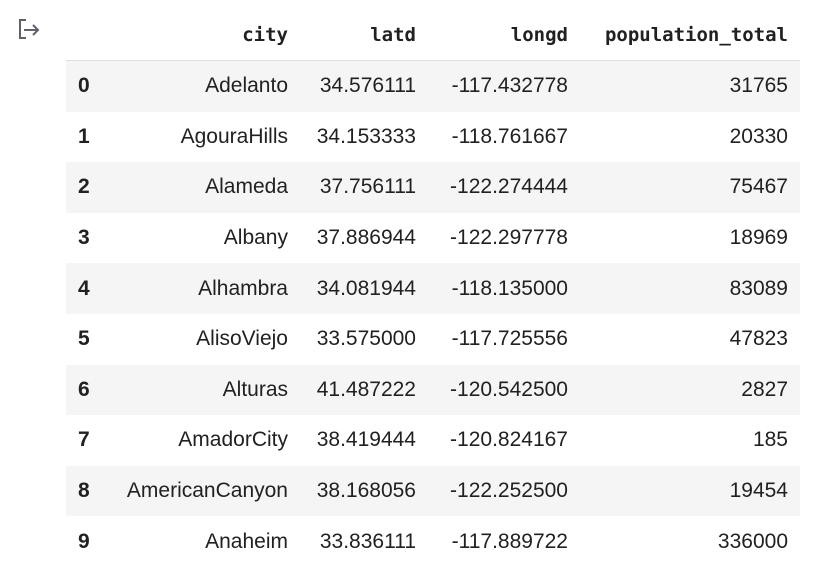 The height and width of the screenshot is (585, 825). What do you see at coordinates (433, 238) in the screenshot?
I see `table-row: 3 Albany 37.886944 -122.297778 18969` at bounding box center [433, 238].